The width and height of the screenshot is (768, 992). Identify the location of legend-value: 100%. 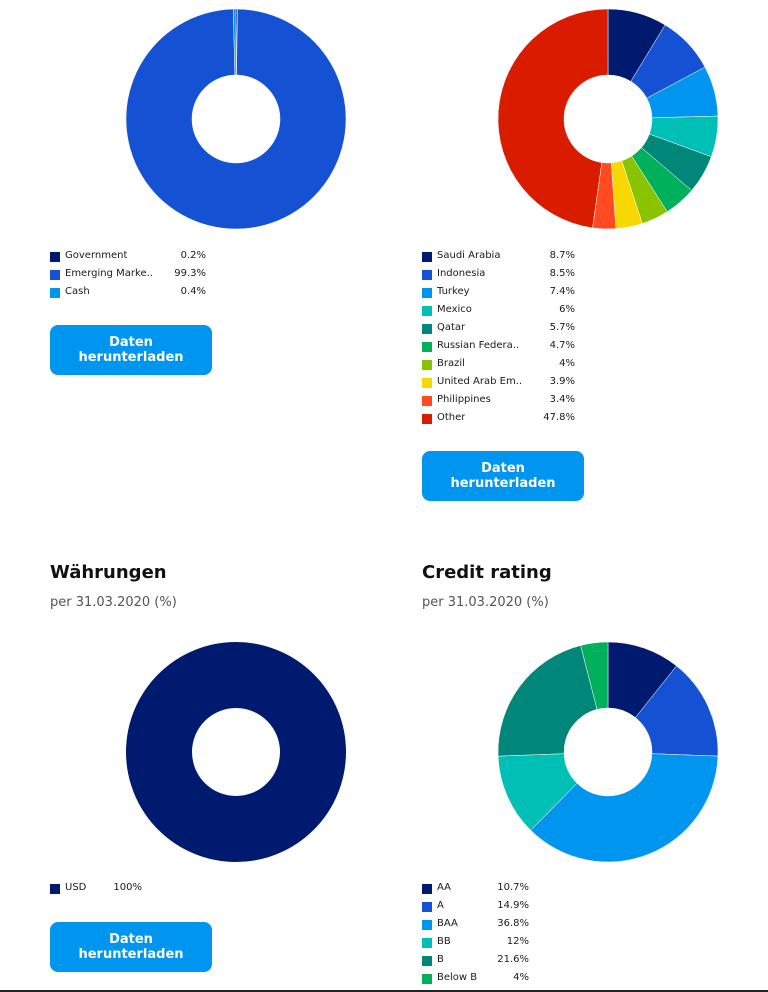
(127, 887).